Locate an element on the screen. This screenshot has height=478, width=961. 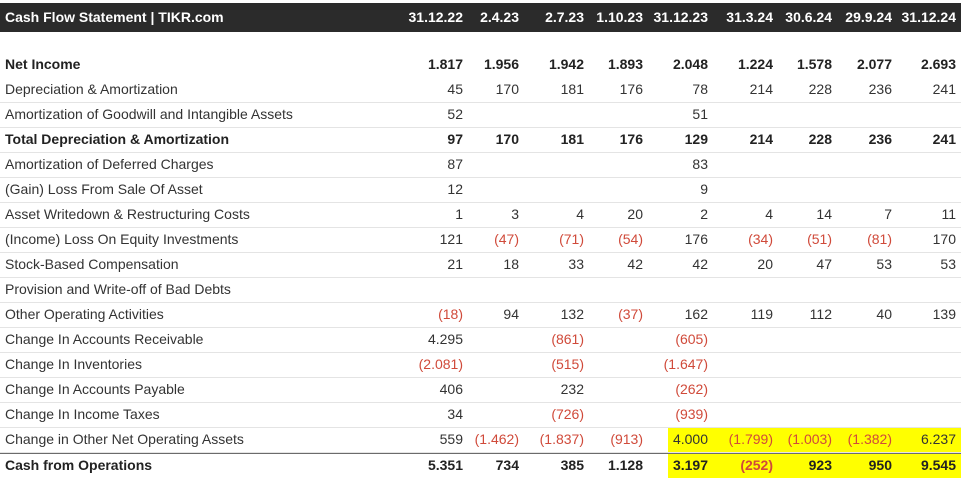
table-cell: 1.942 is located at coordinates (566, 64).